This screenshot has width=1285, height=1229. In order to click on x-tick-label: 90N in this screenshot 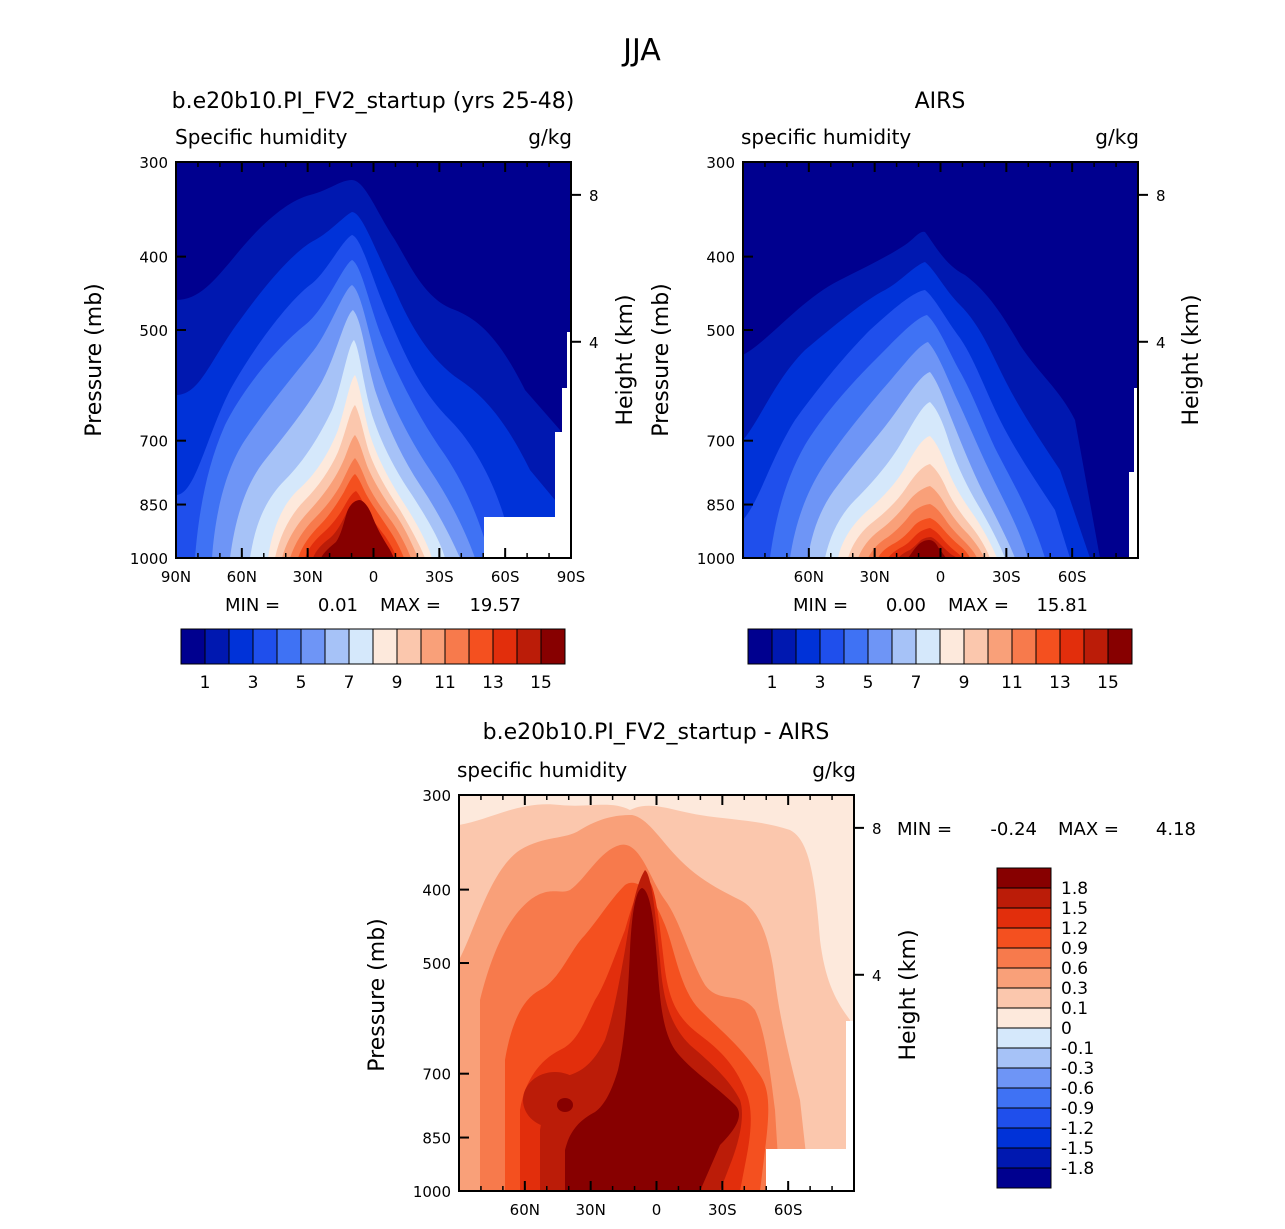, I will do `click(176, 577)`.